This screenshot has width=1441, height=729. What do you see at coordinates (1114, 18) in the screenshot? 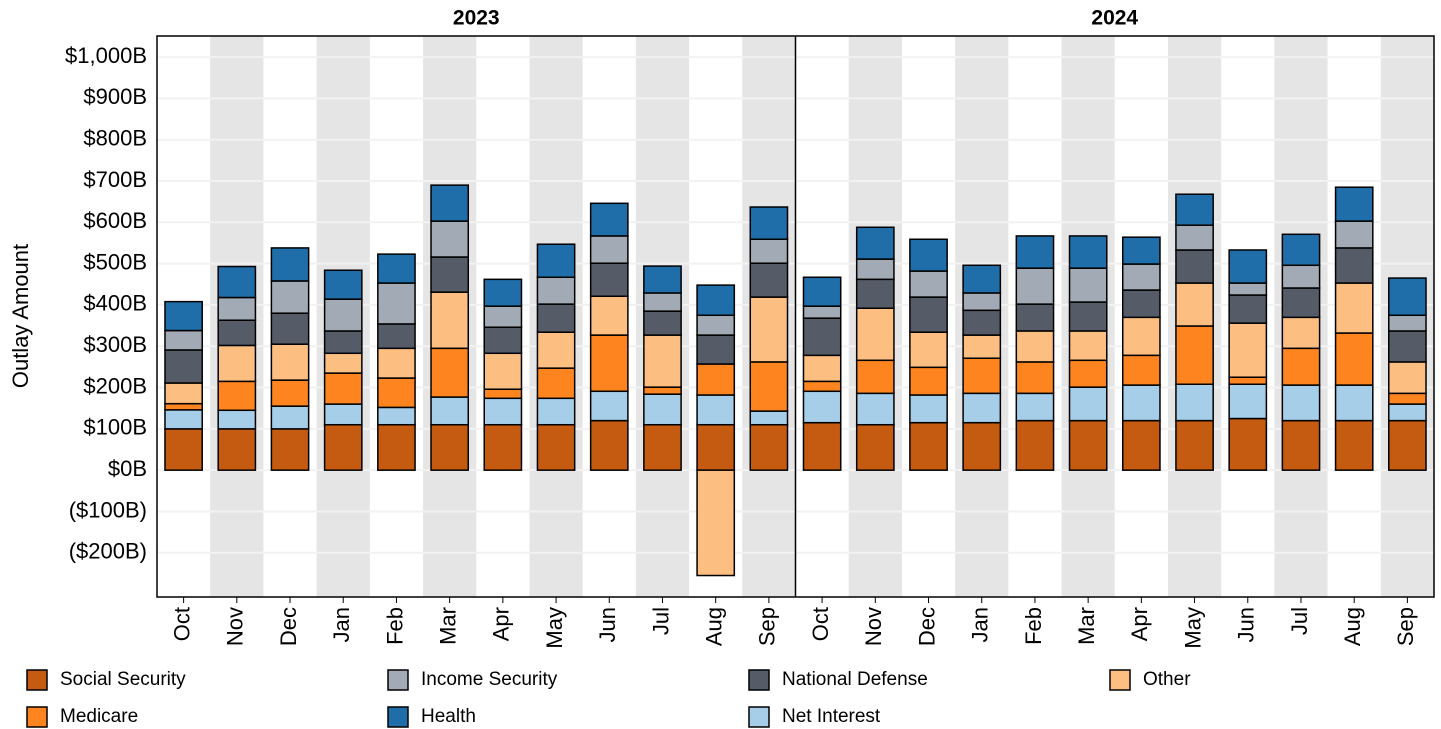
I see `facet-title: 2024` at bounding box center [1114, 18].